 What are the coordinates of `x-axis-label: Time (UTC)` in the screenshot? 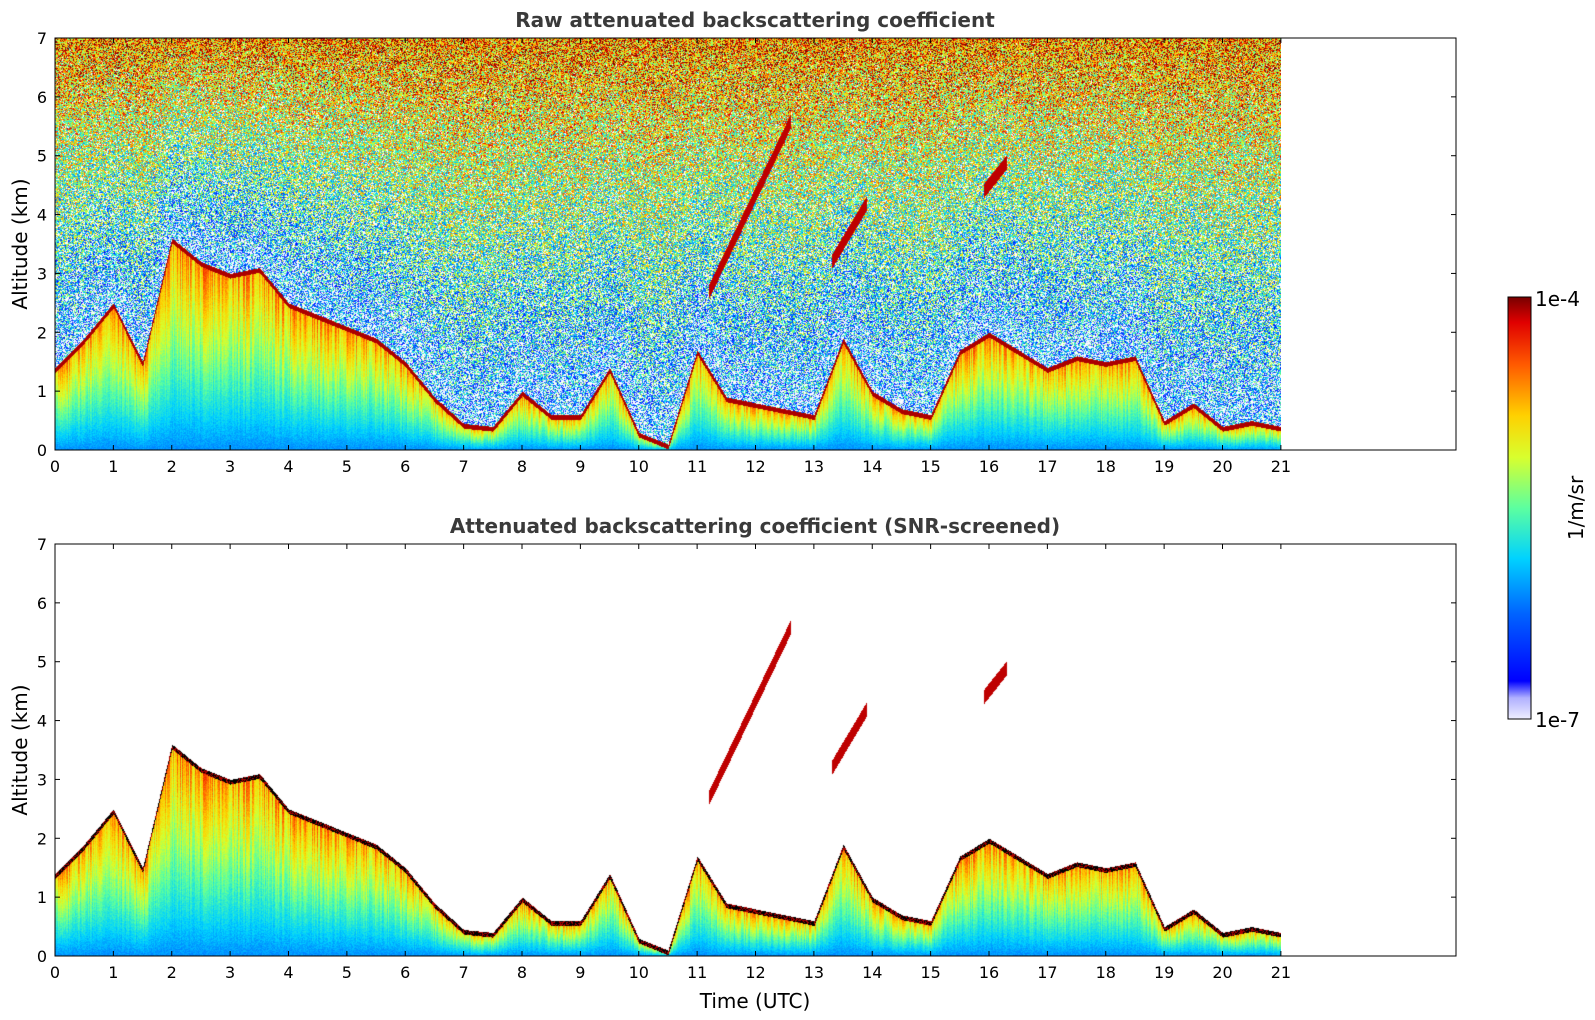 It's located at (755, 1001).